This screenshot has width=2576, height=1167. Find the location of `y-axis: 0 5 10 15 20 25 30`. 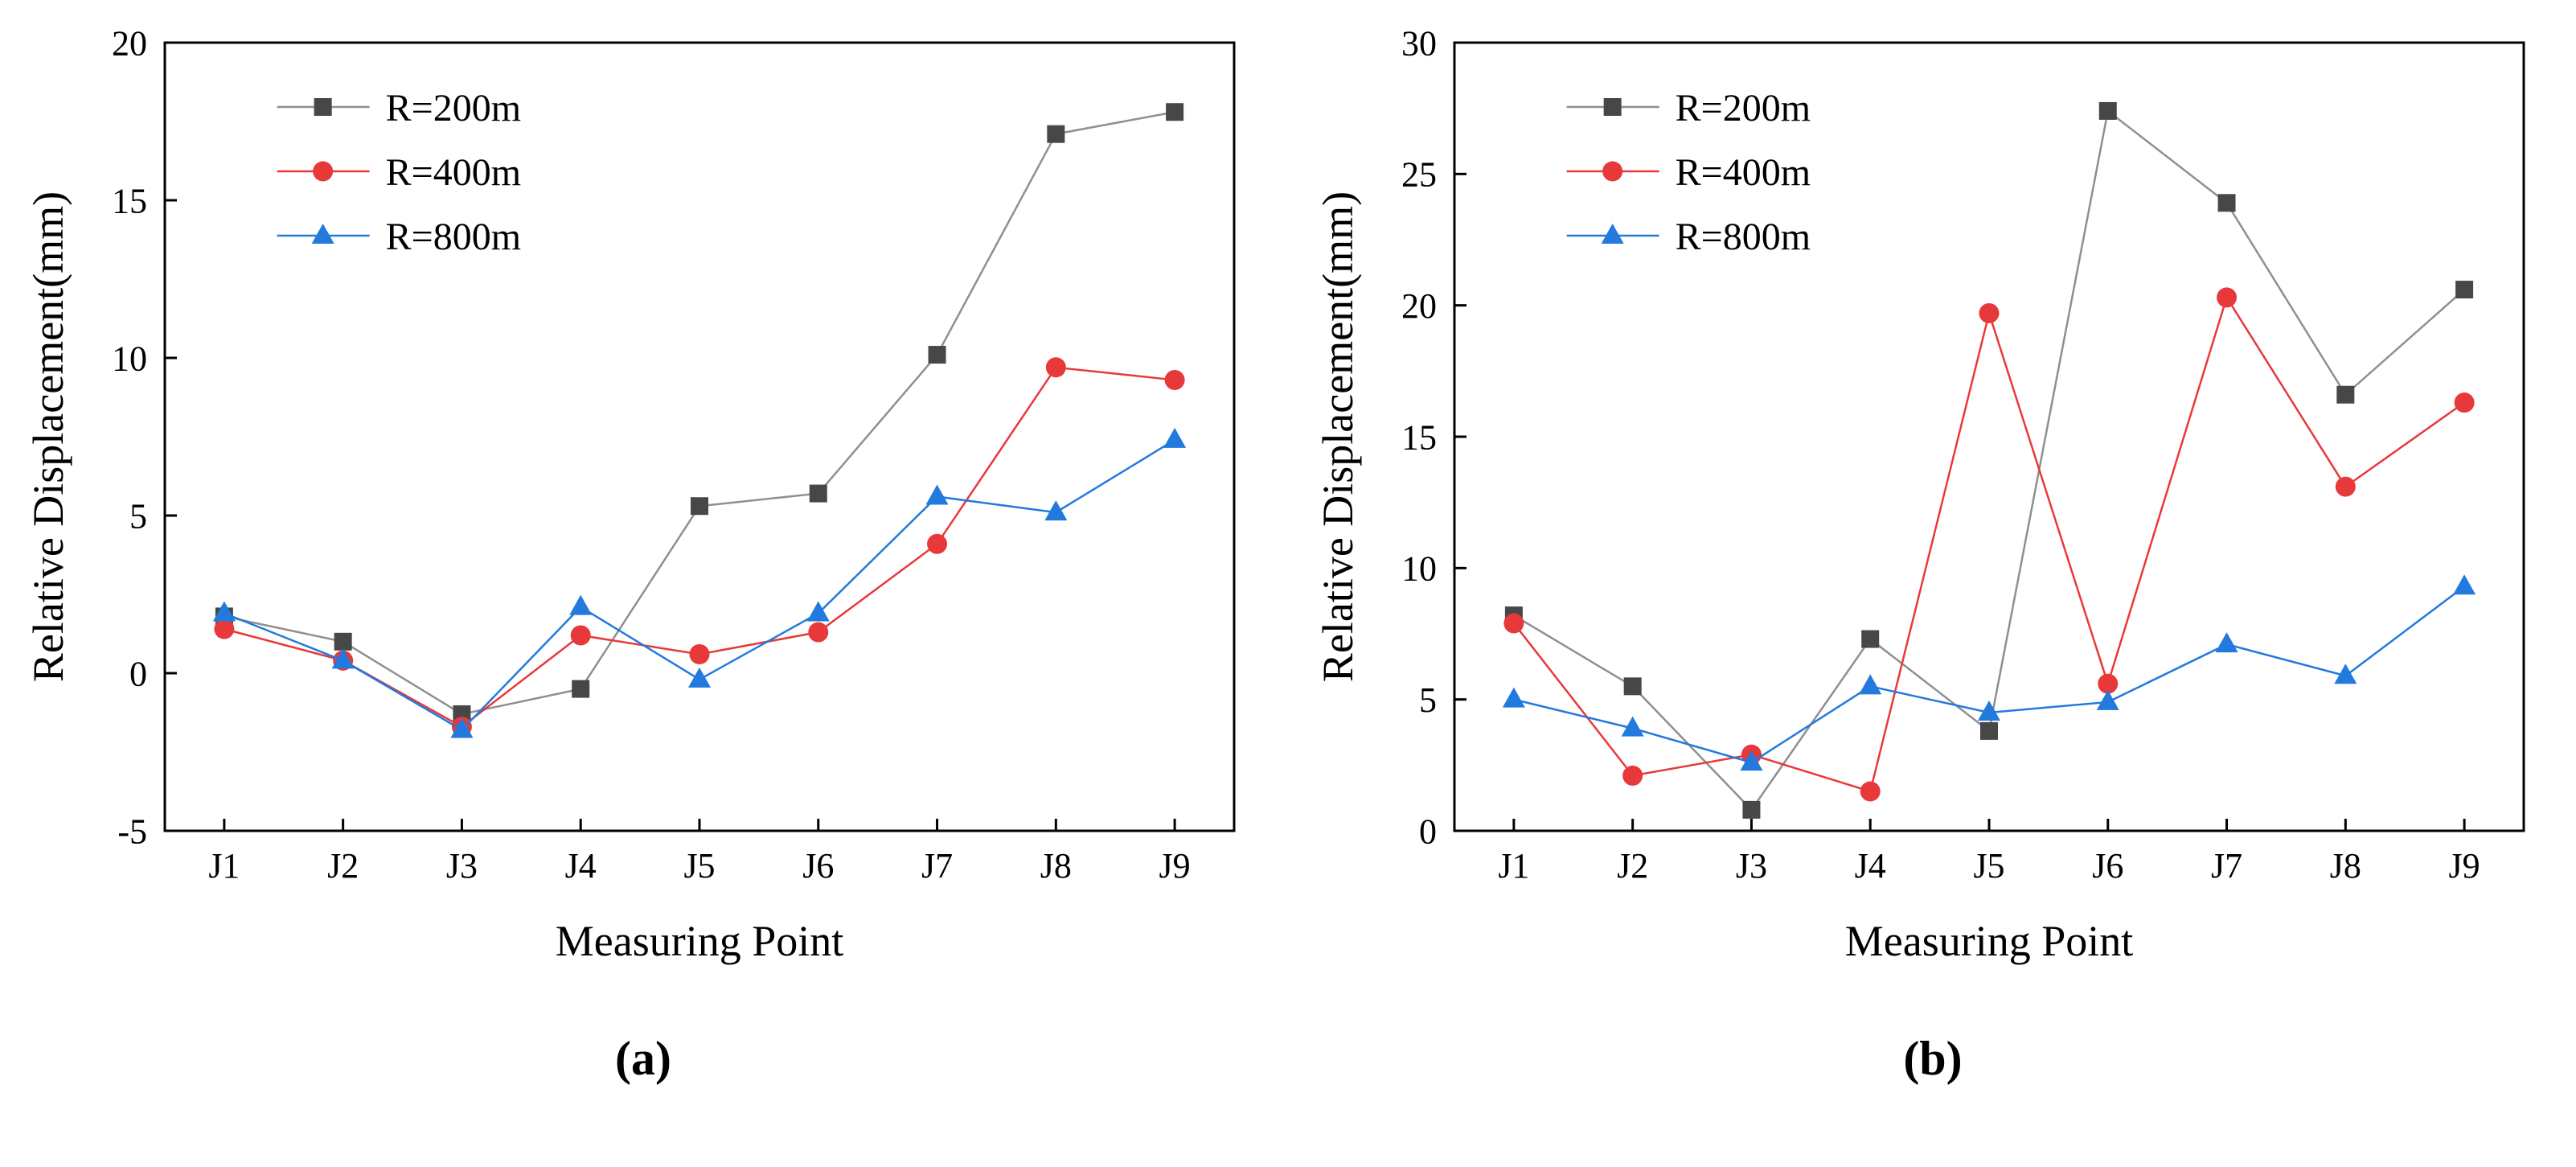

y-axis: 0 5 10 15 20 25 30 is located at coordinates (1433, 437).